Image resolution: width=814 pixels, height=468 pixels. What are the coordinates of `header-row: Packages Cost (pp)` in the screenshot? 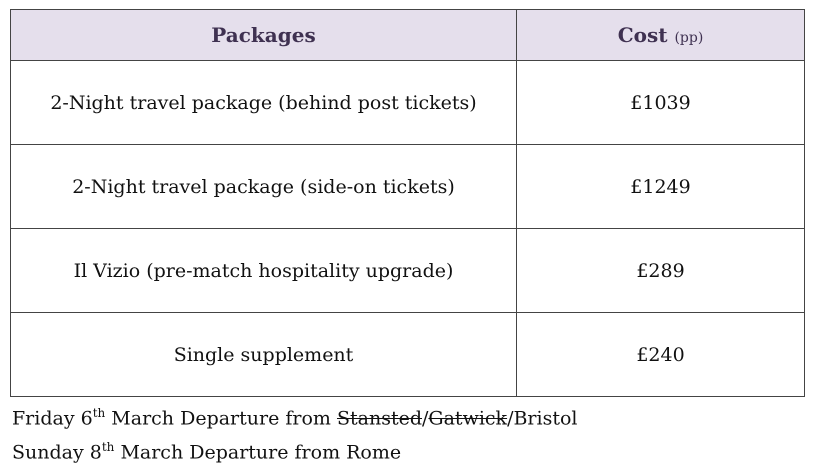 It's located at (407, 35).